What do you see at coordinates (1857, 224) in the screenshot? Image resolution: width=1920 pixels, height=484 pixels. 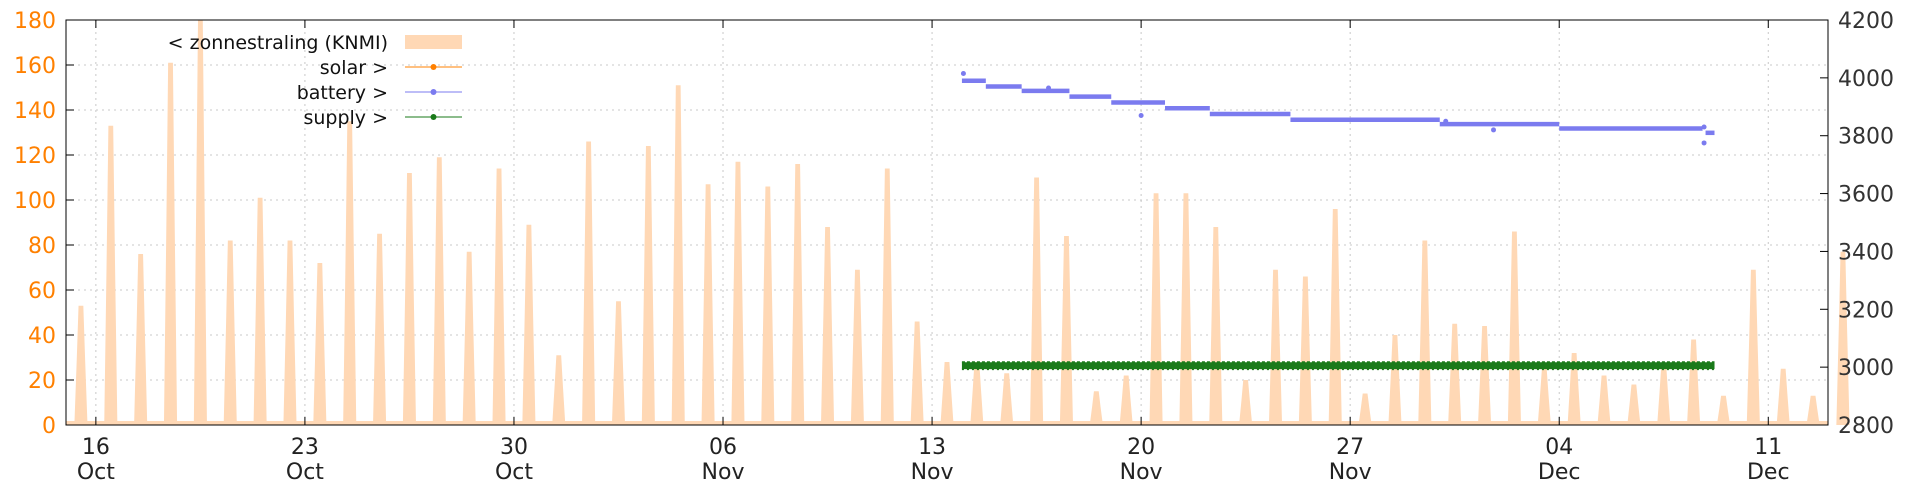 I see `right-axis-ticks: 2800 3000 3200 3400 3600 3800 4000 4200` at bounding box center [1857, 224].